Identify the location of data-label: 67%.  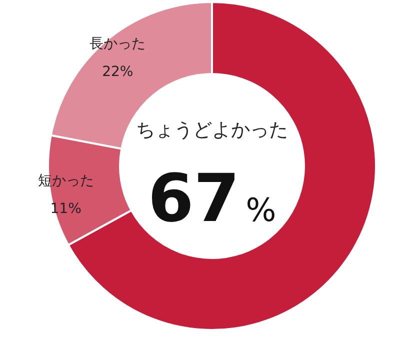
(212, 198).